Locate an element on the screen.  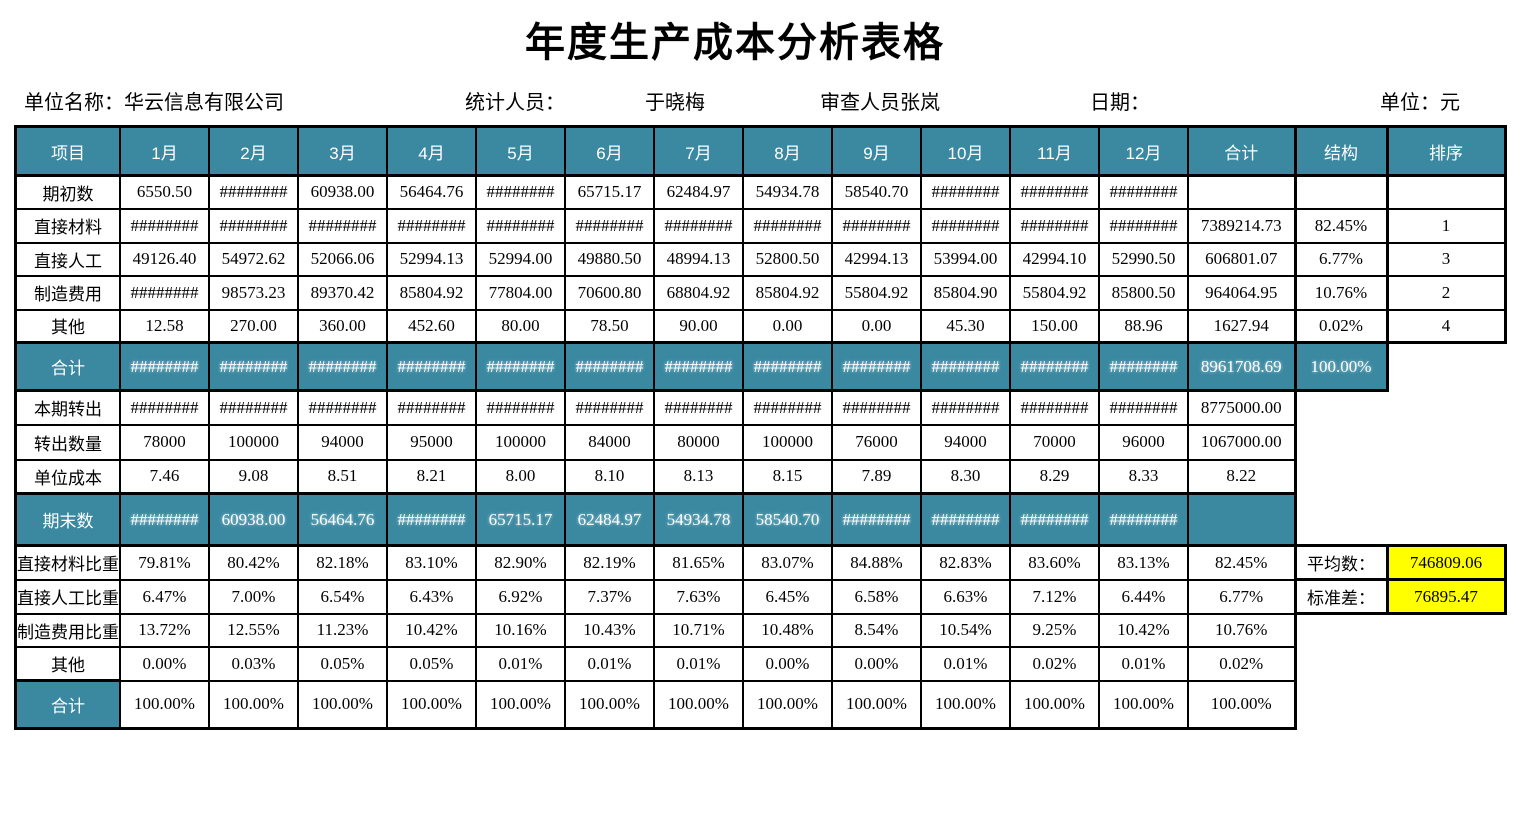
cell: 6.63% is located at coordinates (965, 596).